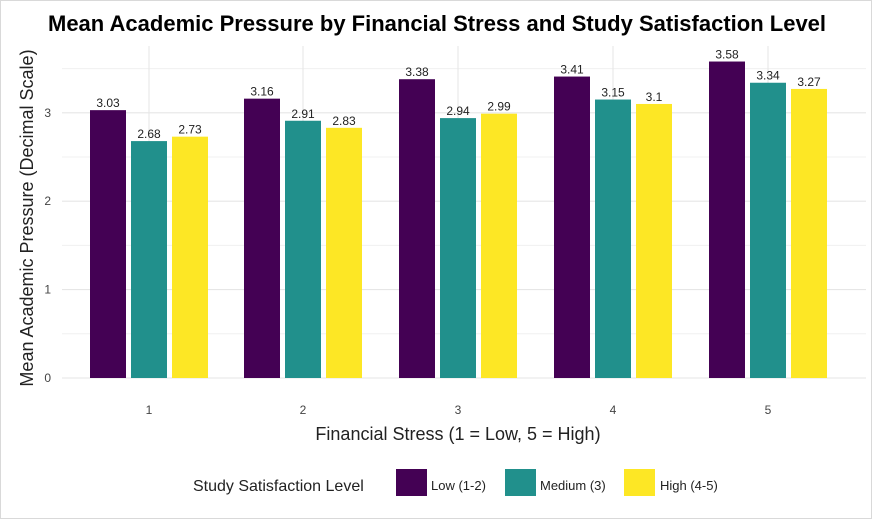 The height and width of the screenshot is (519, 872). I want to click on y-tick-label: 3, so click(47, 113).